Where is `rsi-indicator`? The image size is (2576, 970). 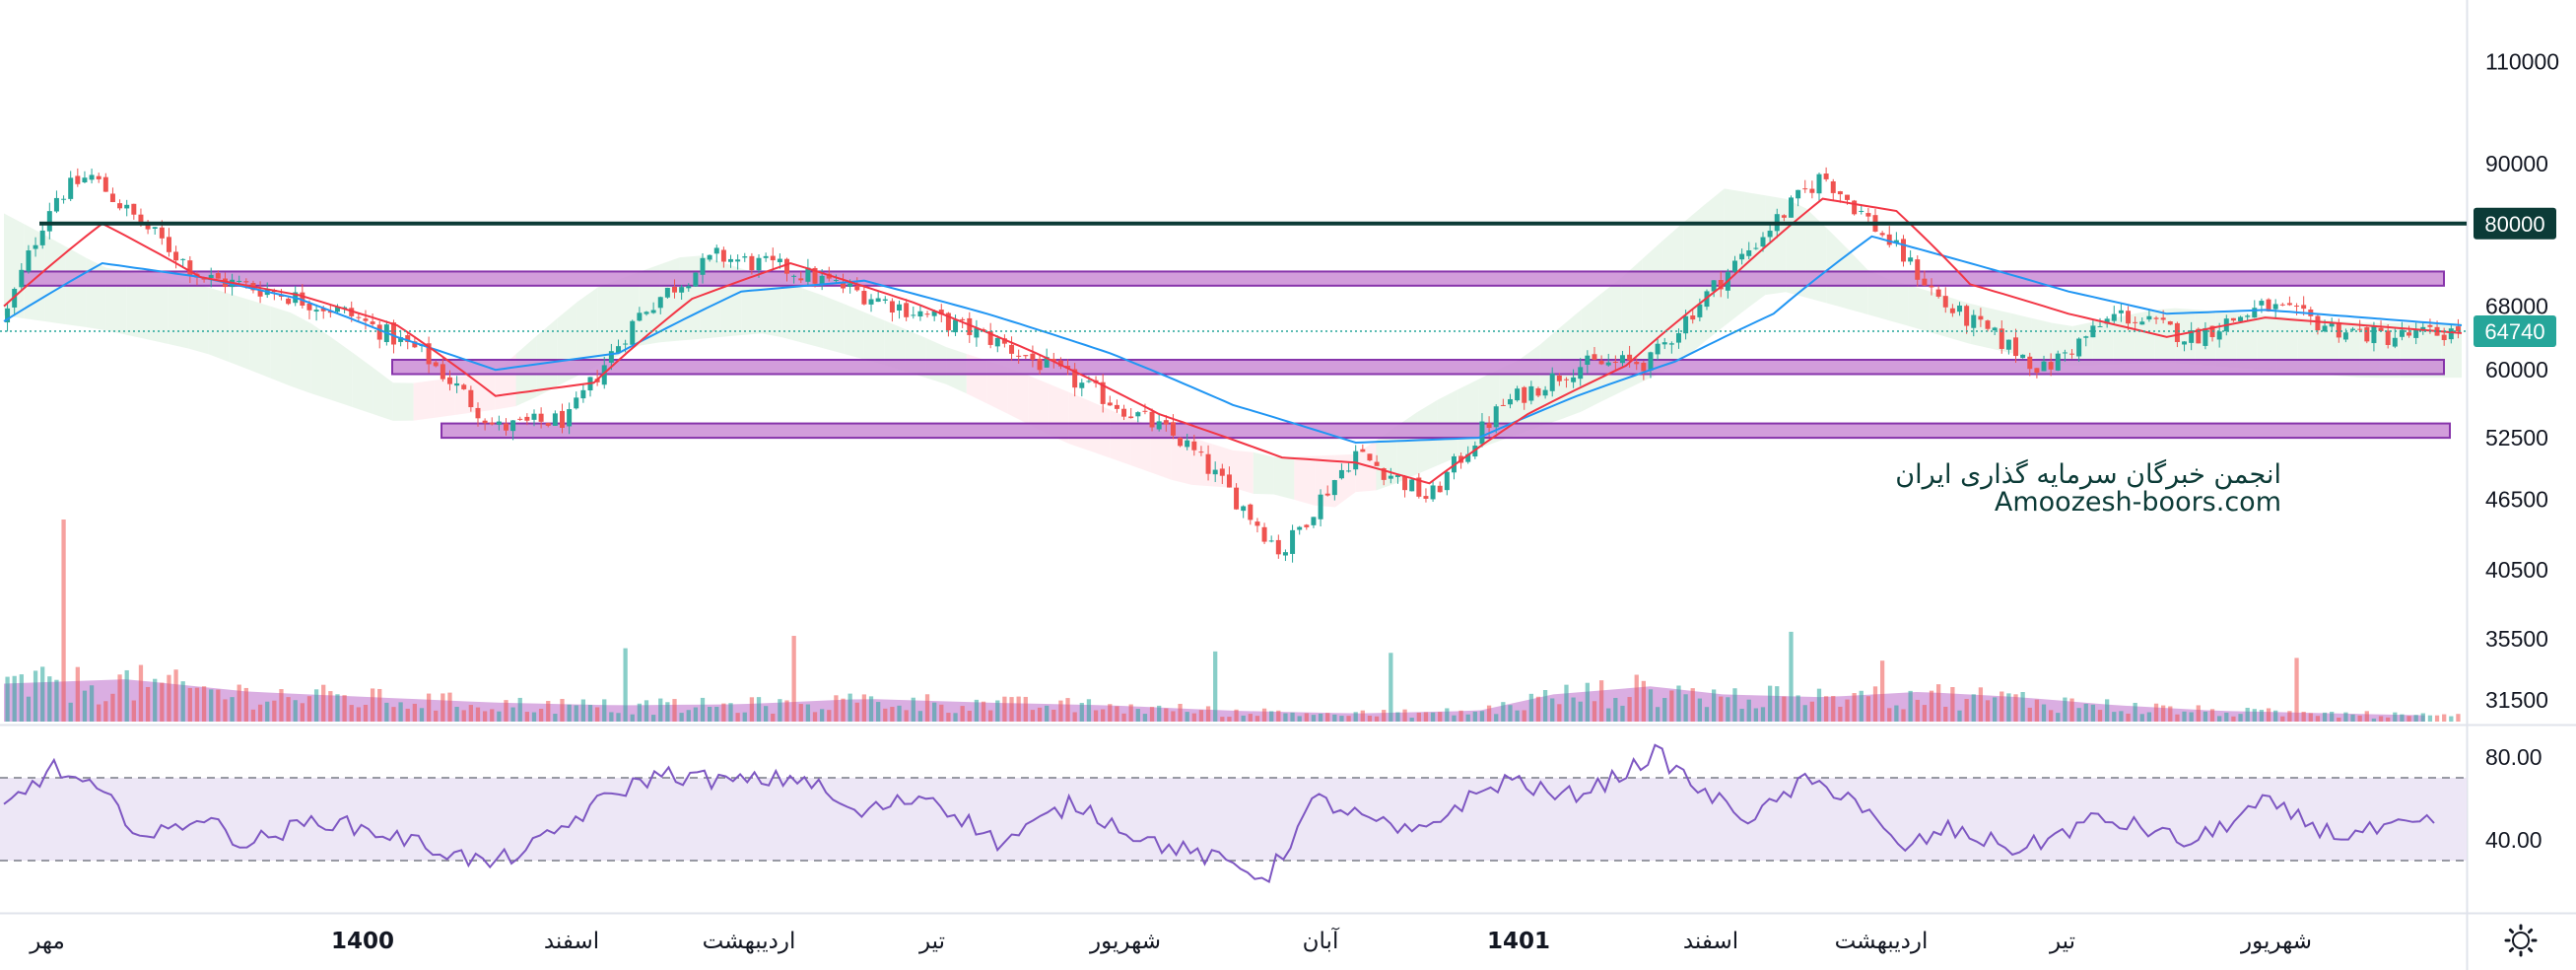 rsi-indicator is located at coordinates (1233, 813).